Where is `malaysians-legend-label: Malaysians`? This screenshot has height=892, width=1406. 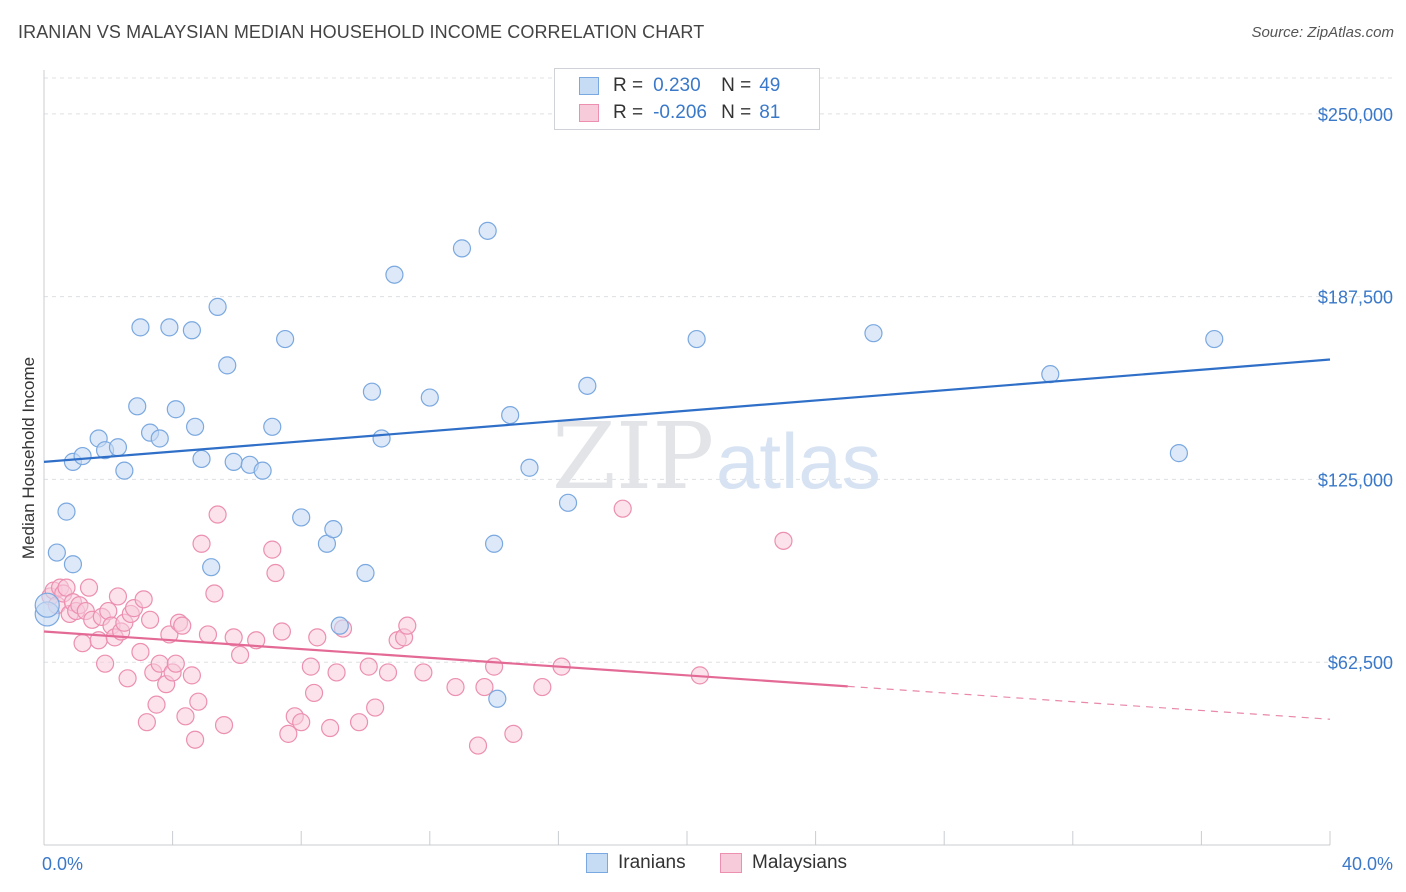
malaysians-legend-label: Malaysians is located at coordinates (800, 862).